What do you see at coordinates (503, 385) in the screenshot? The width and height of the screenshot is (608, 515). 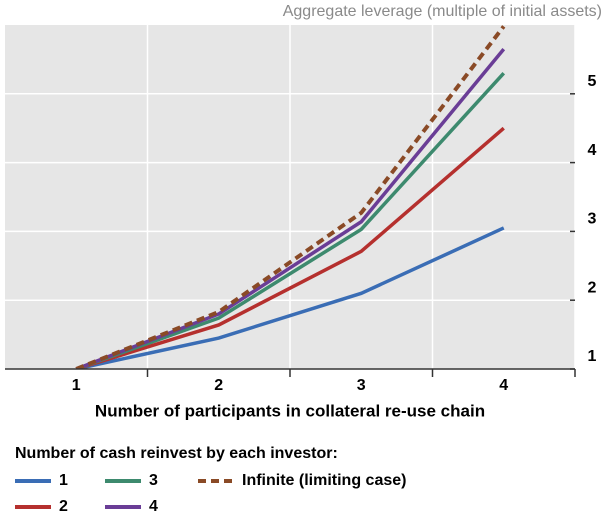 I see `x-tick-label: 4` at bounding box center [503, 385].